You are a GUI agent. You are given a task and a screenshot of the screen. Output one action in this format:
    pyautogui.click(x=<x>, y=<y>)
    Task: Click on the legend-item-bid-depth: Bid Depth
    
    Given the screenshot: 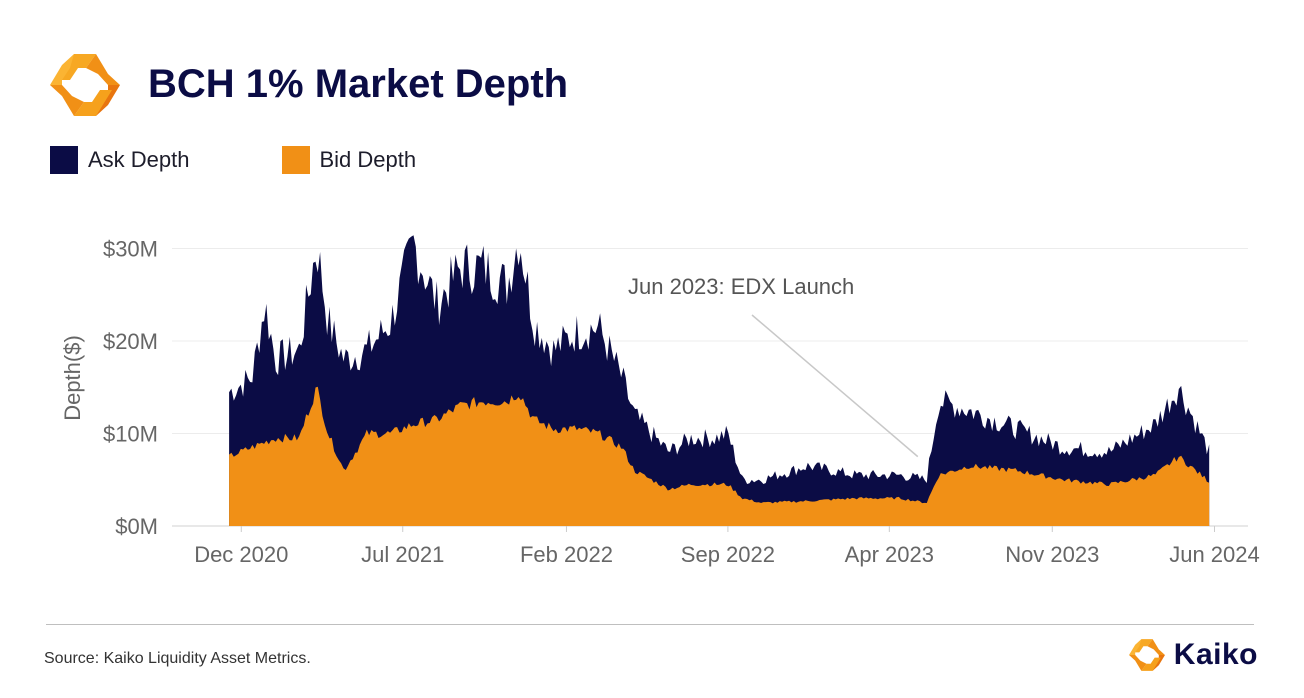 What is the action you would take?
    pyautogui.click(x=349, y=160)
    